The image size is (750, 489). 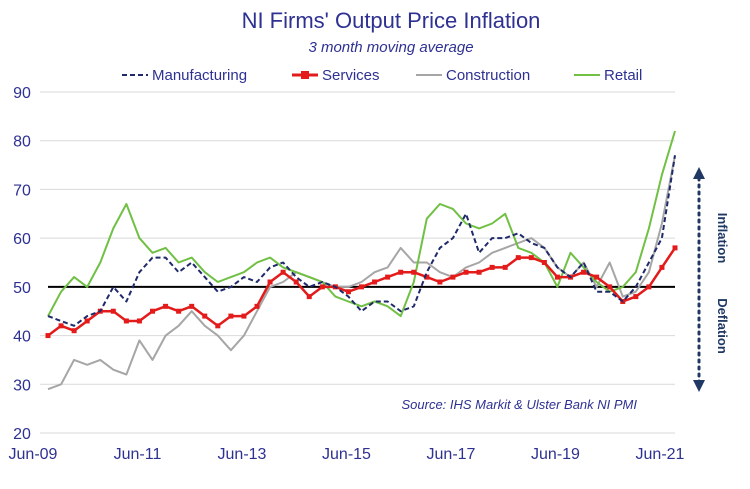 What do you see at coordinates (22, 93) in the screenshot?
I see `y-tick-label: 90` at bounding box center [22, 93].